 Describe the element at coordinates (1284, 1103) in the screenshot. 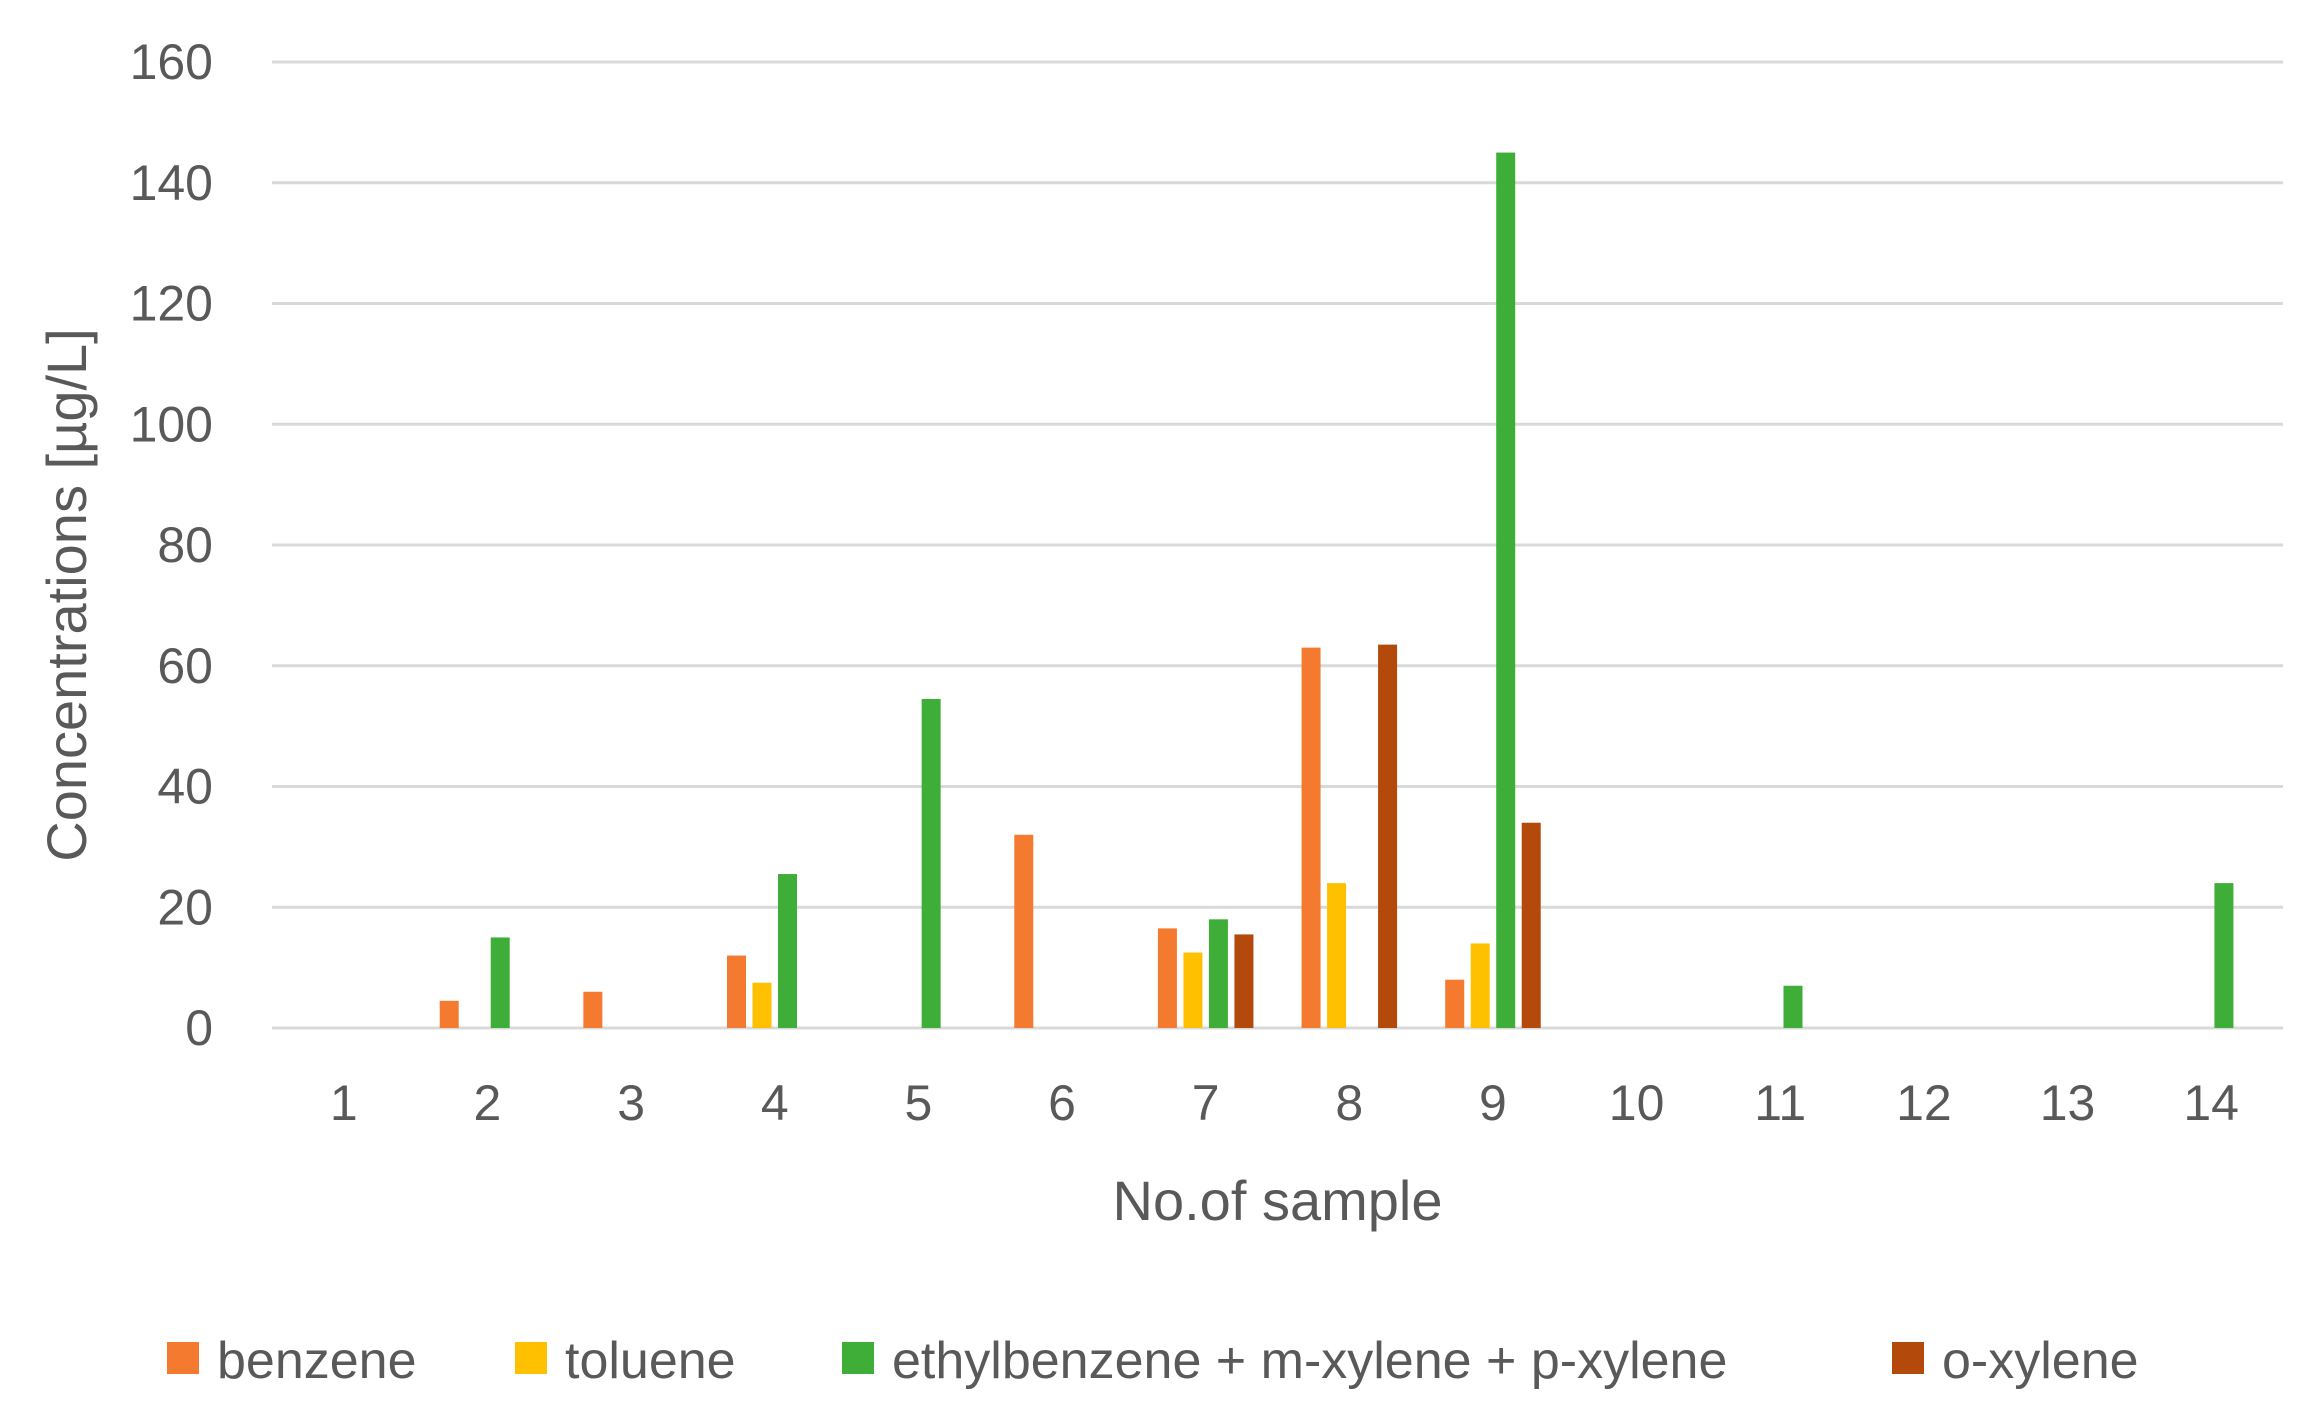

I see `x-axis-ticks: 1 2 3 4 5 6 7 8 9 10 11 12 13 14` at that location.